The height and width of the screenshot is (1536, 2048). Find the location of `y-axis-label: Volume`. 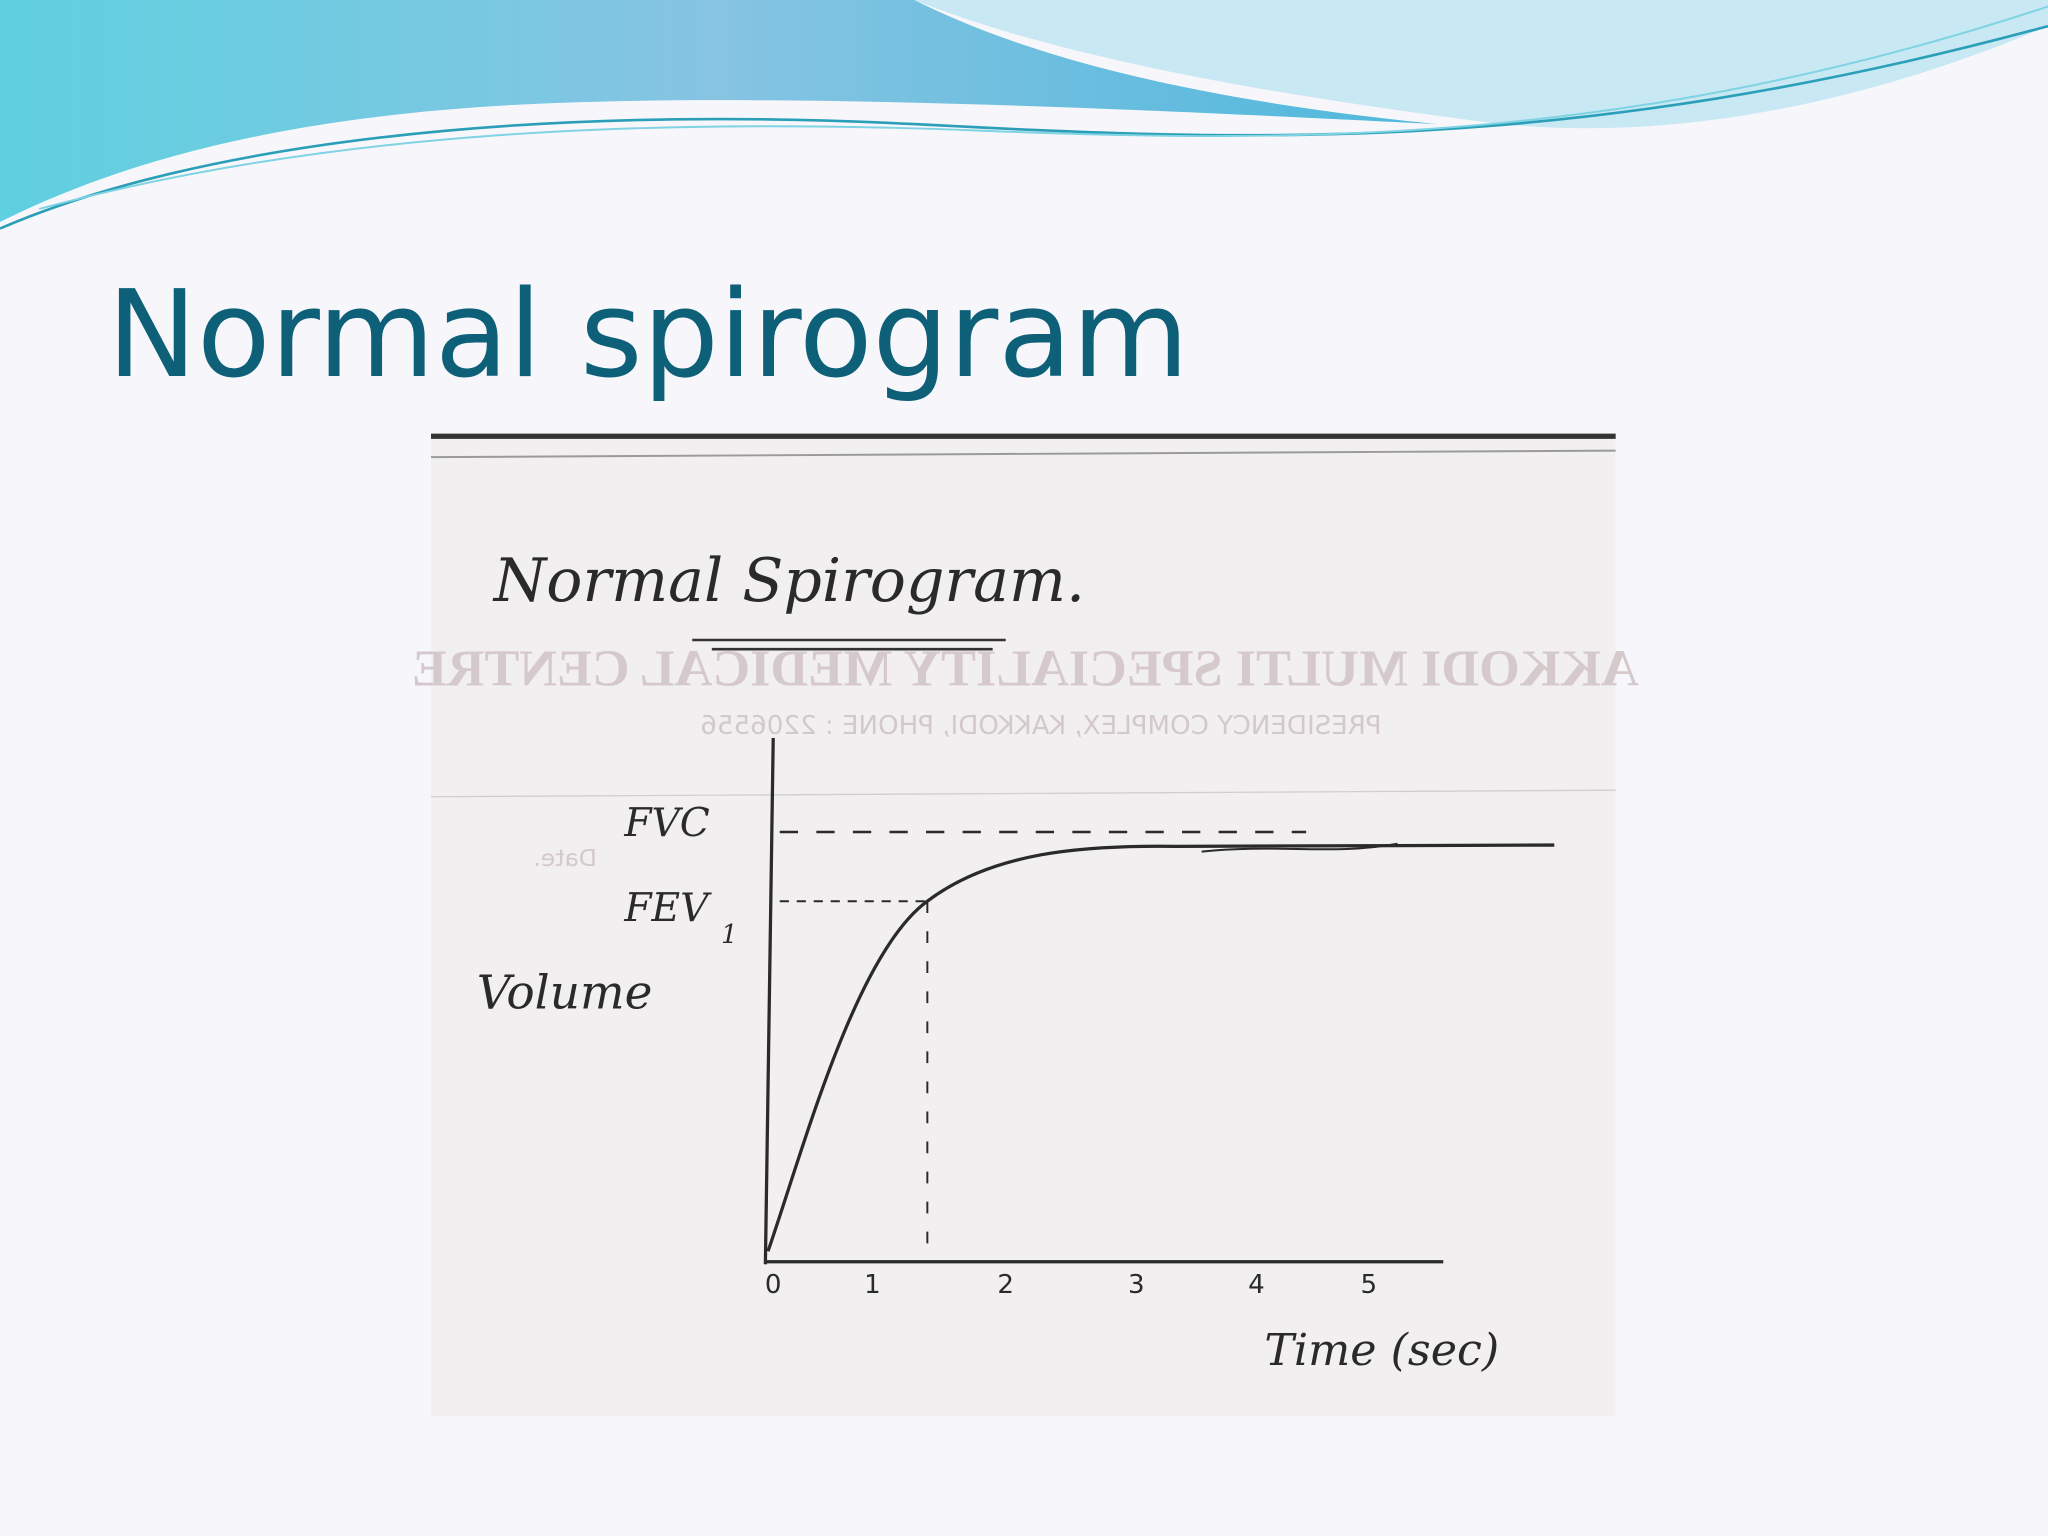

y-axis-label: Volume is located at coordinates (565, 992).